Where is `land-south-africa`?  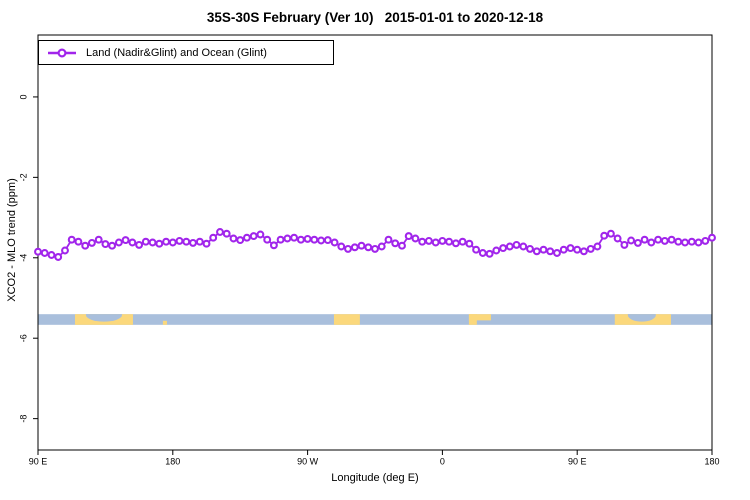 land-south-africa is located at coordinates (479, 317).